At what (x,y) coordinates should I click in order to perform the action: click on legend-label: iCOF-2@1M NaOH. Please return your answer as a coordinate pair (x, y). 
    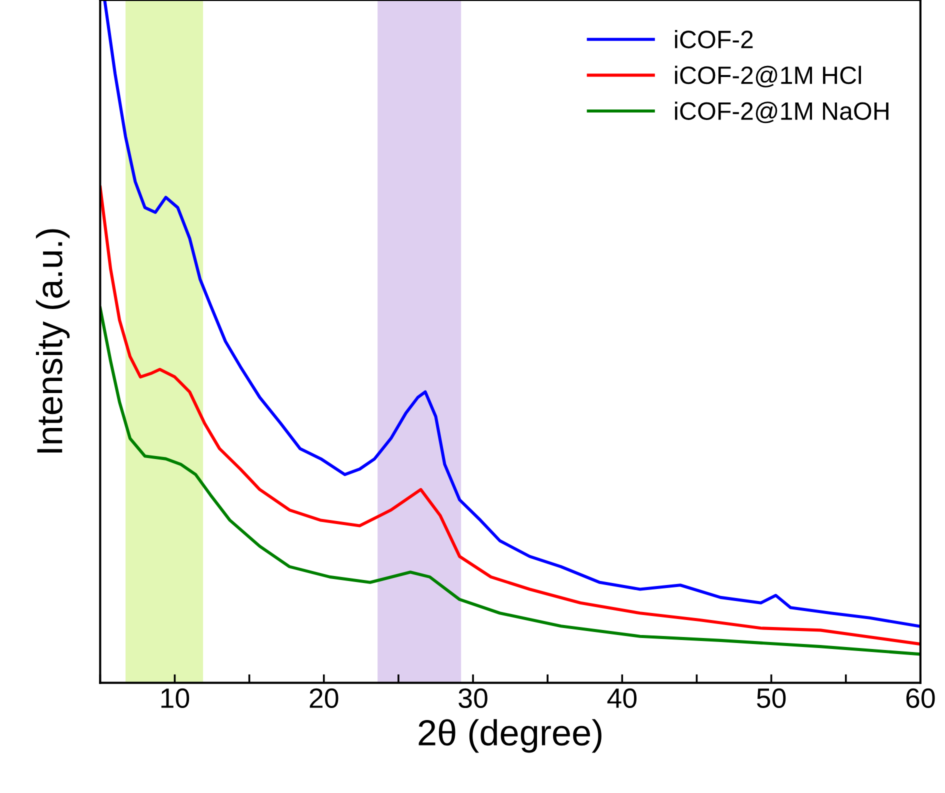
    Looking at the image, I should click on (781, 113).